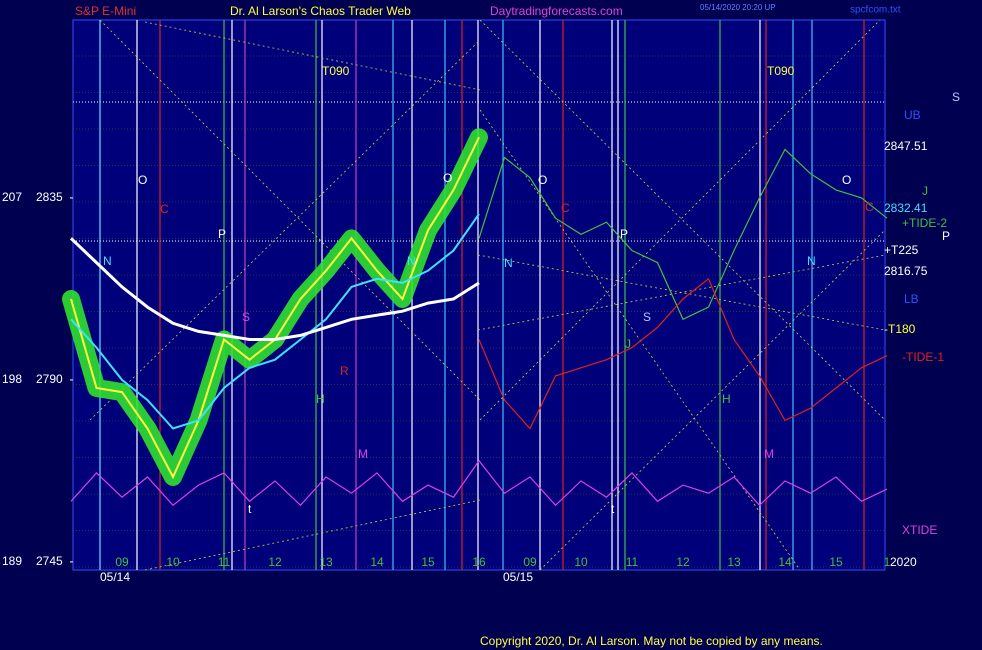 The image size is (982, 650). I want to click on series-label: XTIDE, so click(919, 530).